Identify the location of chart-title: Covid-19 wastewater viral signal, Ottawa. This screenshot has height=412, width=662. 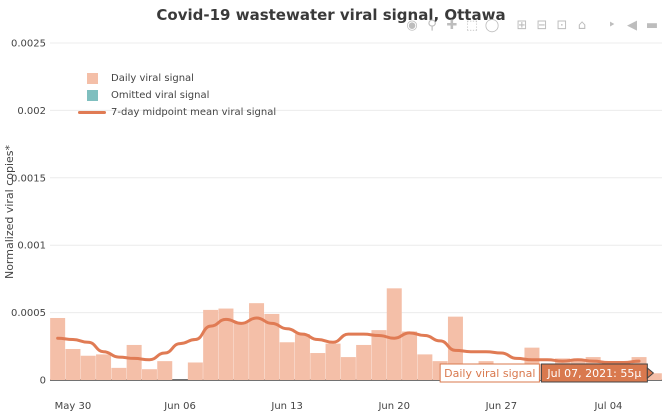
(331, 15).